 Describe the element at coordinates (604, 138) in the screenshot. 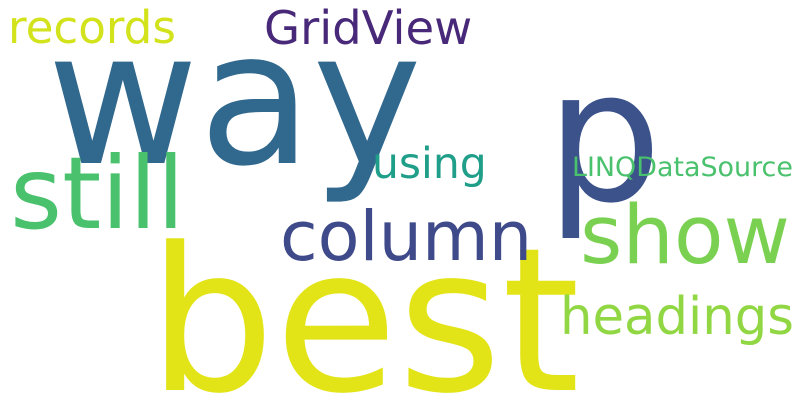

I see `word-p: p` at that location.